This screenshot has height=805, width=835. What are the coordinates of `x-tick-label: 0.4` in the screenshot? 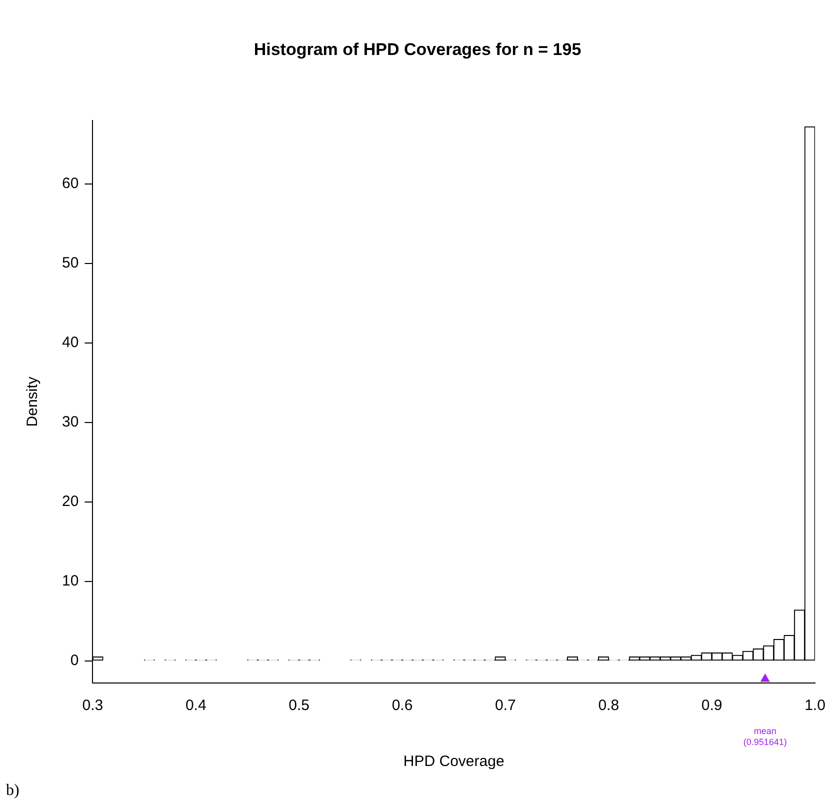 It's located at (195, 705).